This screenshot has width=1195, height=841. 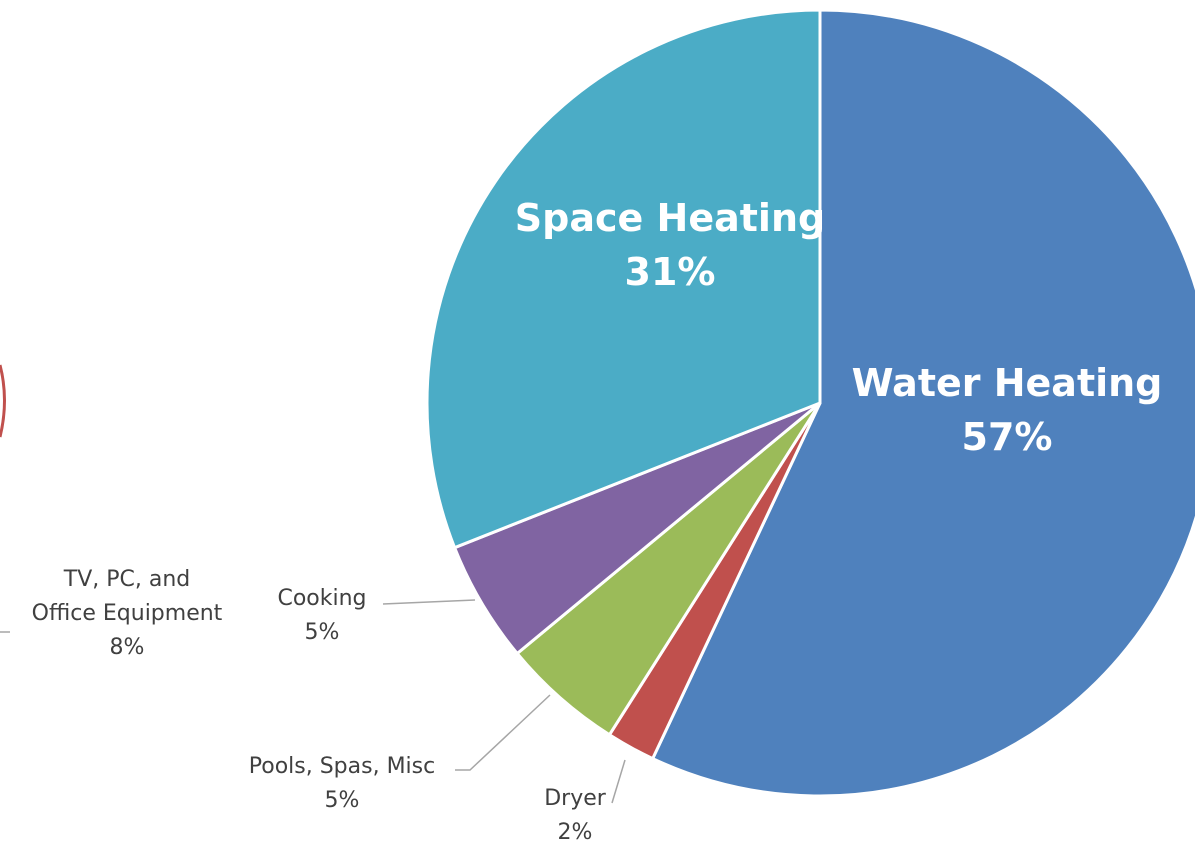 I want to click on category-name: Space Heating, so click(x=670, y=218).